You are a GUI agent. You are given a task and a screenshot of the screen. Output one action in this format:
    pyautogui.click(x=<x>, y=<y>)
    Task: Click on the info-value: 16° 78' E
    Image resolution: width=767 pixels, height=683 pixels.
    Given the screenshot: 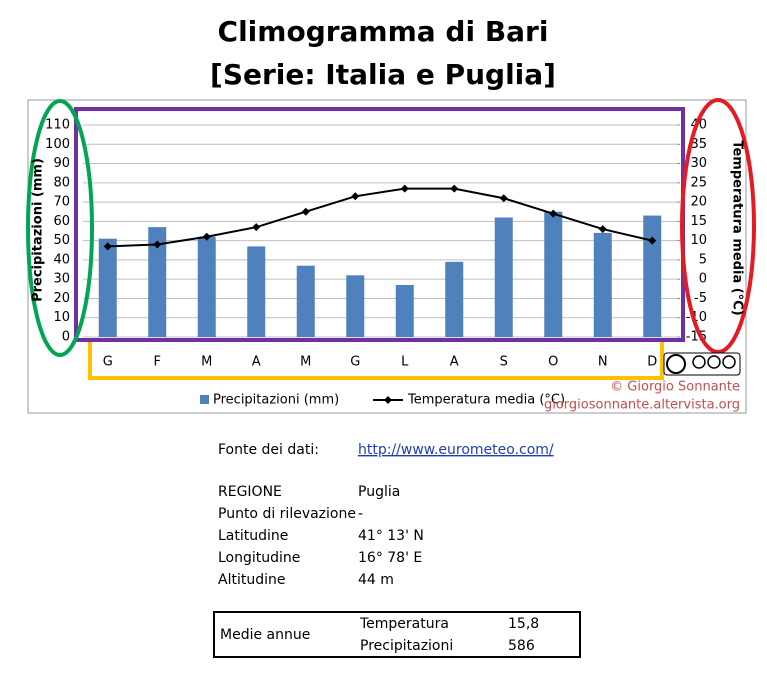 What is the action you would take?
    pyautogui.click(x=390, y=558)
    